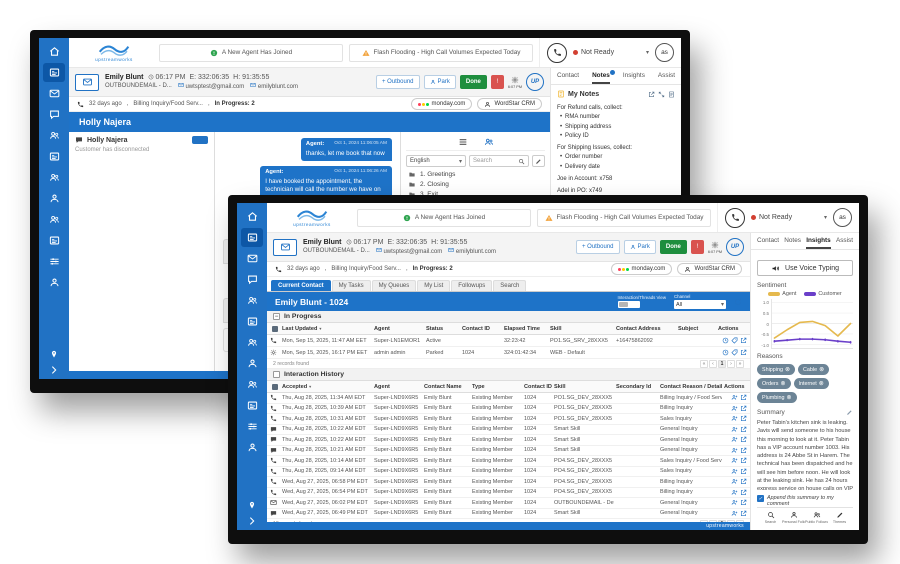 Image resolution: width=900 pixels, height=564 pixels. Describe the element at coordinates (787, 369) in the screenshot. I see `remove-icon` at that location.